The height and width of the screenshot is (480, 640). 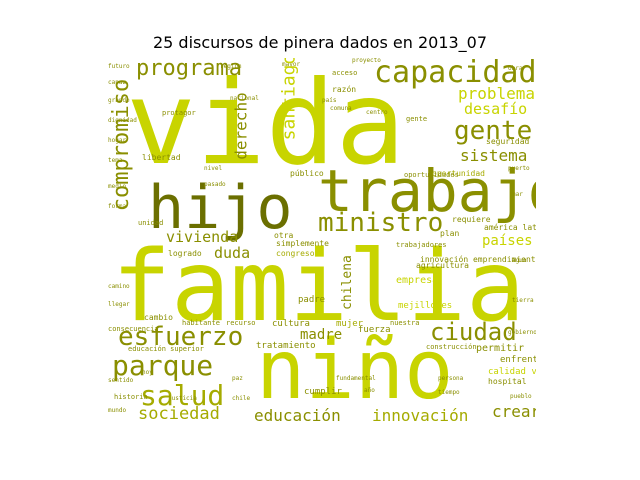 I want to click on word-consecuencia: consecuencia, so click(x=133, y=329).